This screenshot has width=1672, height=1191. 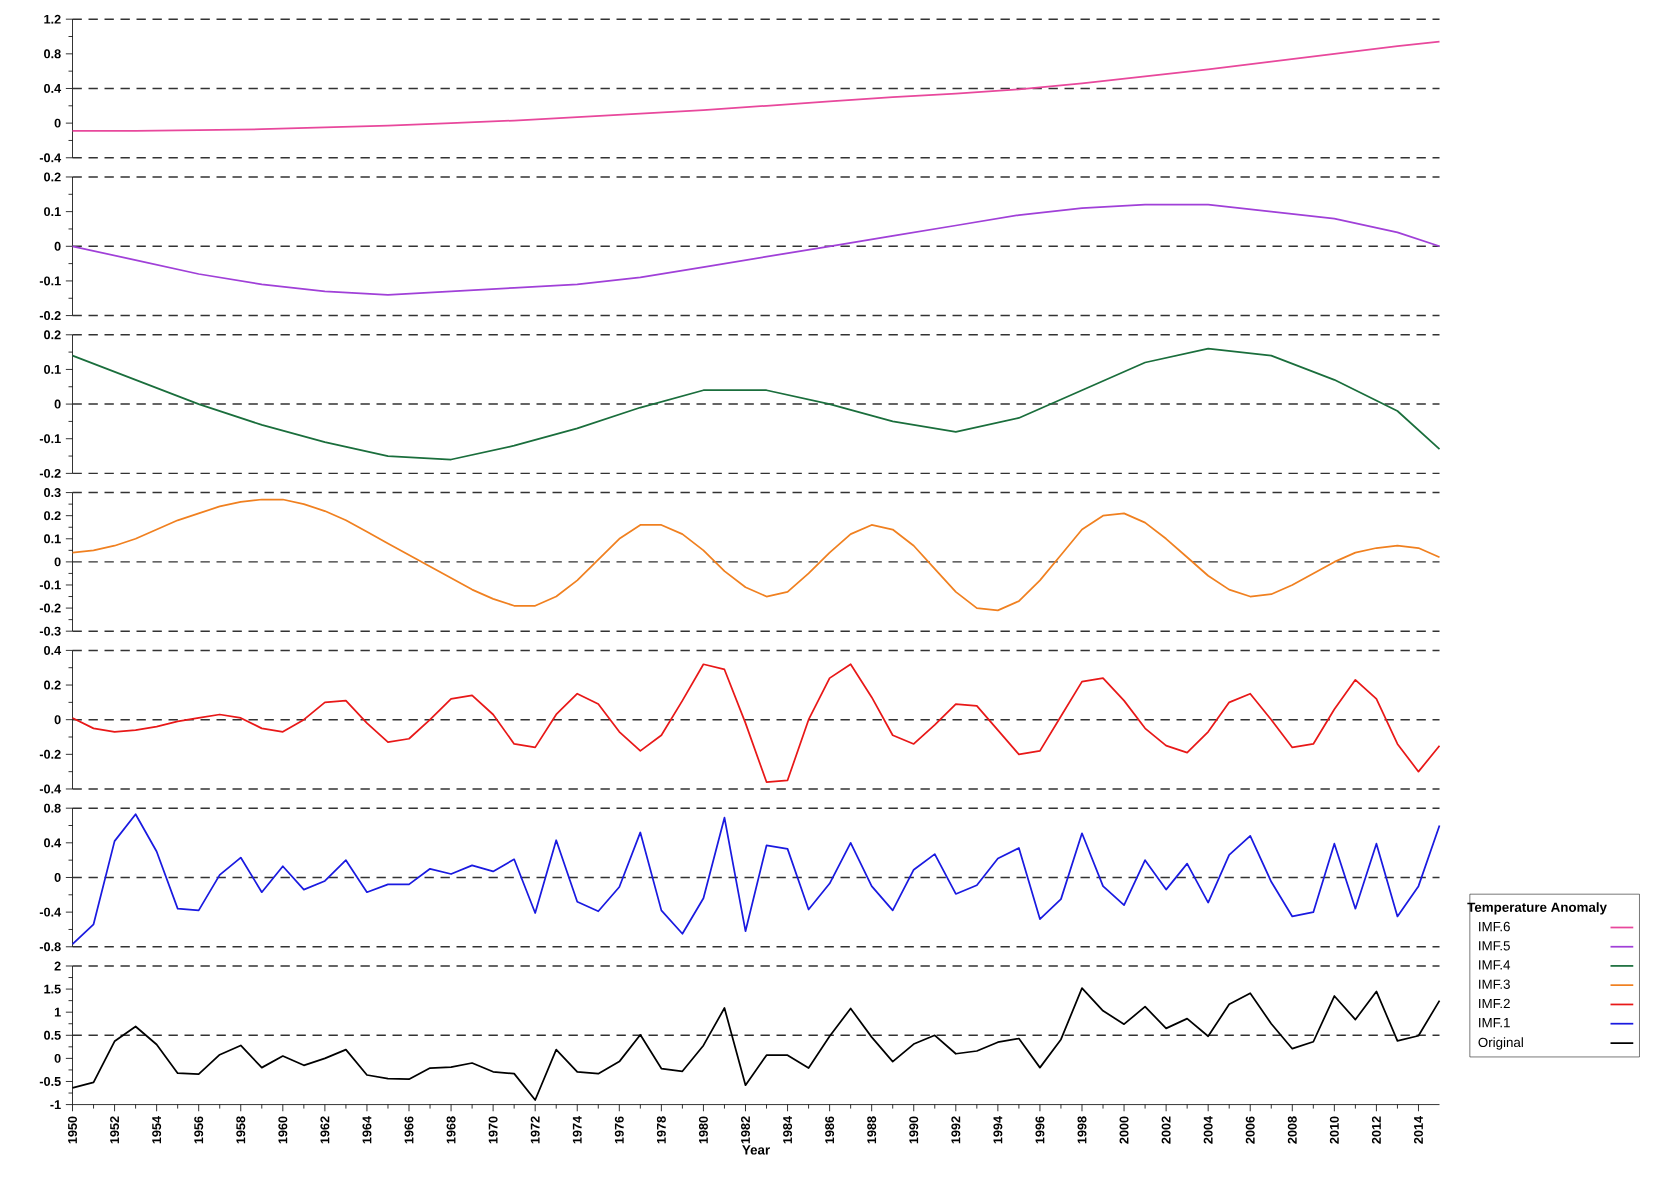 What do you see at coordinates (52, 19) in the screenshot?
I see `y-tick-label: 1.2` at bounding box center [52, 19].